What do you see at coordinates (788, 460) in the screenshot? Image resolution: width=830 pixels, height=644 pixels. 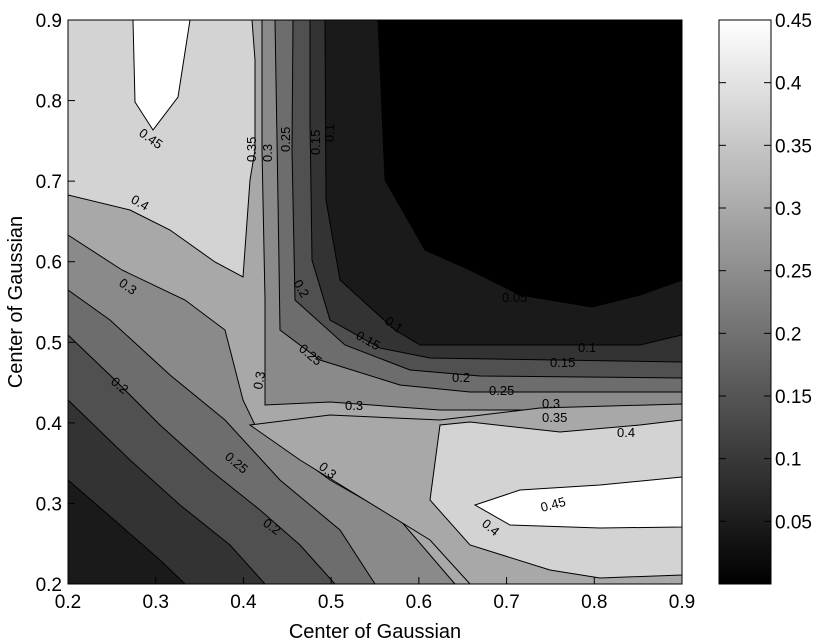 I see `colorbar-tick-label: 0.1` at bounding box center [788, 460].